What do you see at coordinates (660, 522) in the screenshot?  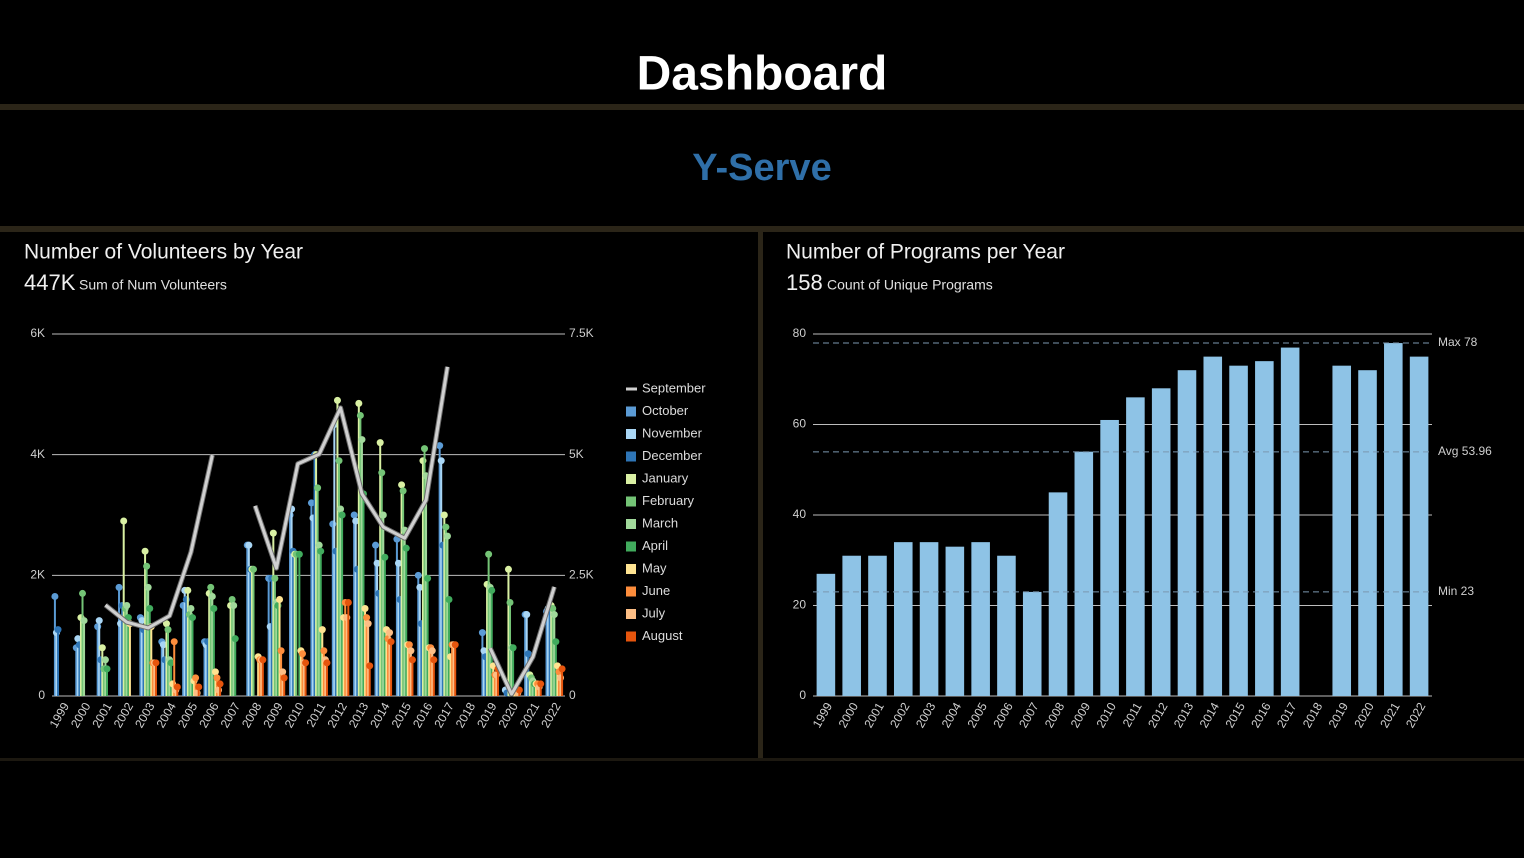 I see `legend-label: March` at bounding box center [660, 522].